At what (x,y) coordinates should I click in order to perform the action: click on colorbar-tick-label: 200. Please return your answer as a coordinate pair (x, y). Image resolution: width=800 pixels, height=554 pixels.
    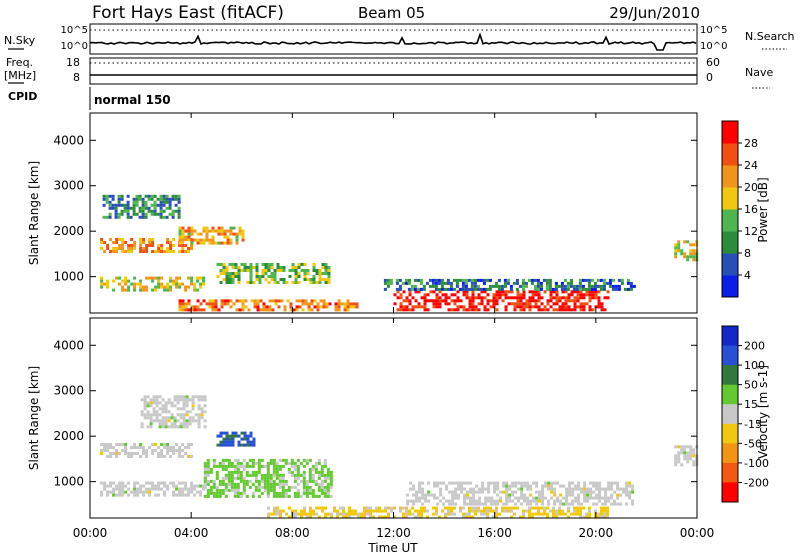
    Looking at the image, I should click on (754, 346).